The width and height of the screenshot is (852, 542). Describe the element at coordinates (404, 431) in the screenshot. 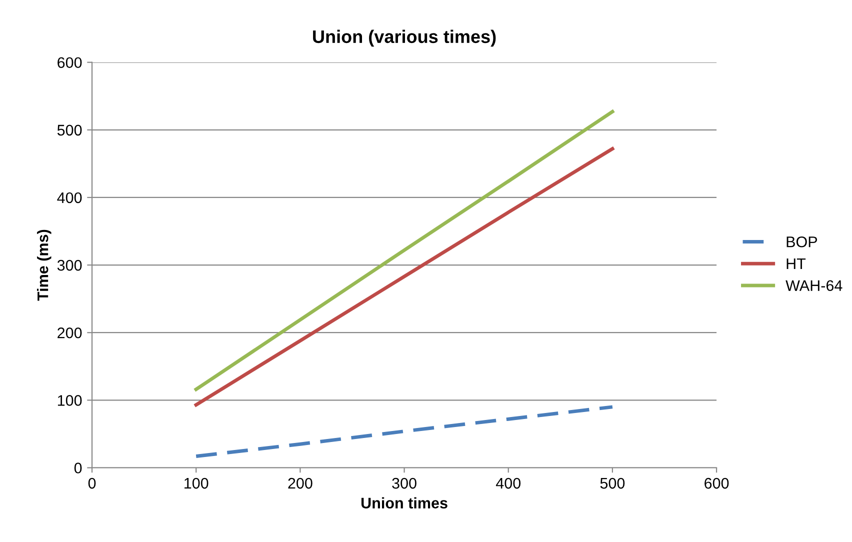

I see `line-series` at that location.